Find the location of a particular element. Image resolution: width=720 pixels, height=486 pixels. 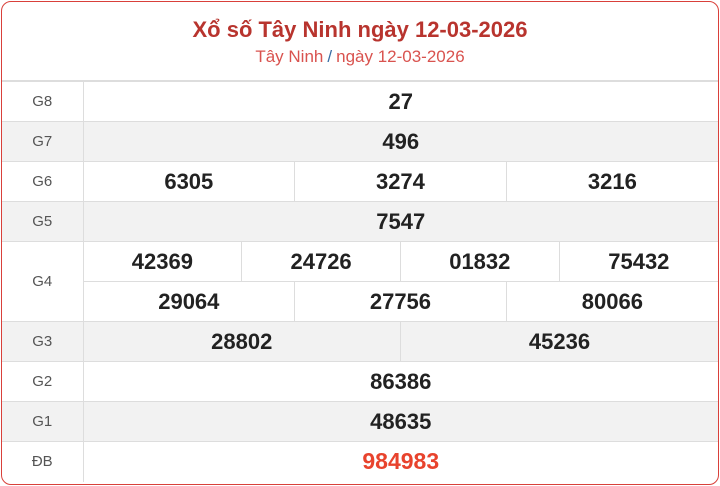

prize-row-g5: G5 7547 is located at coordinates (360, 221).